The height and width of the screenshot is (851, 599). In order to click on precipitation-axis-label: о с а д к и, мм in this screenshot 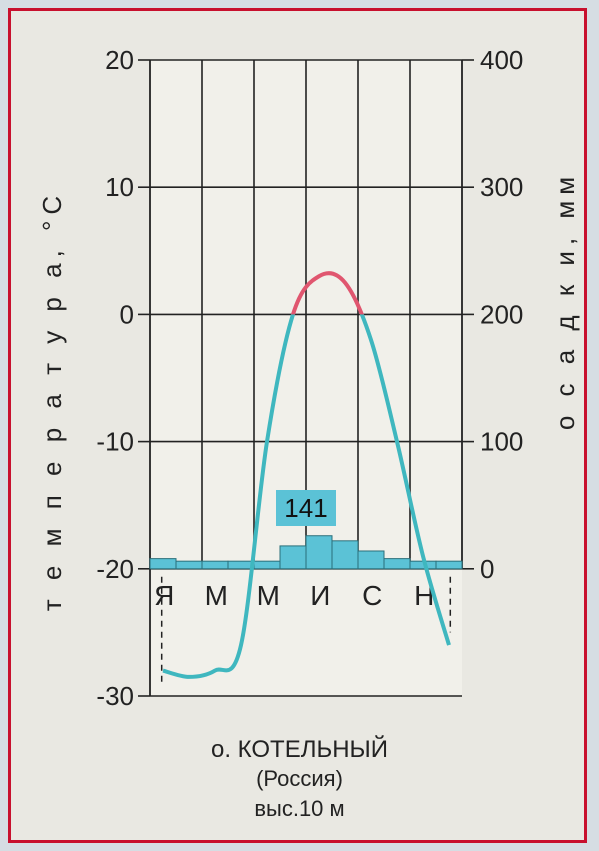, I will do `click(564, 300)`.